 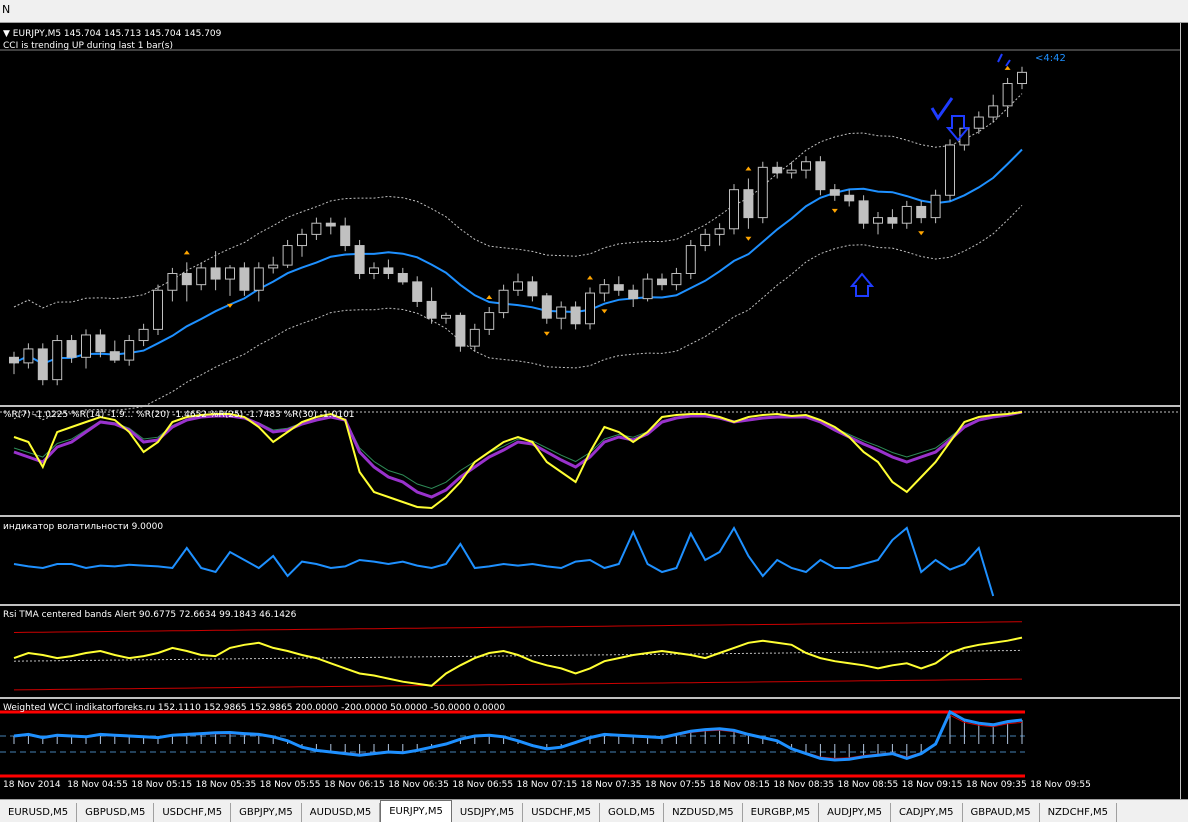 What do you see at coordinates (739, 785) in the screenshot?
I see `time-axis-label: 18 Nov 08:15` at bounding box center [739, 785].